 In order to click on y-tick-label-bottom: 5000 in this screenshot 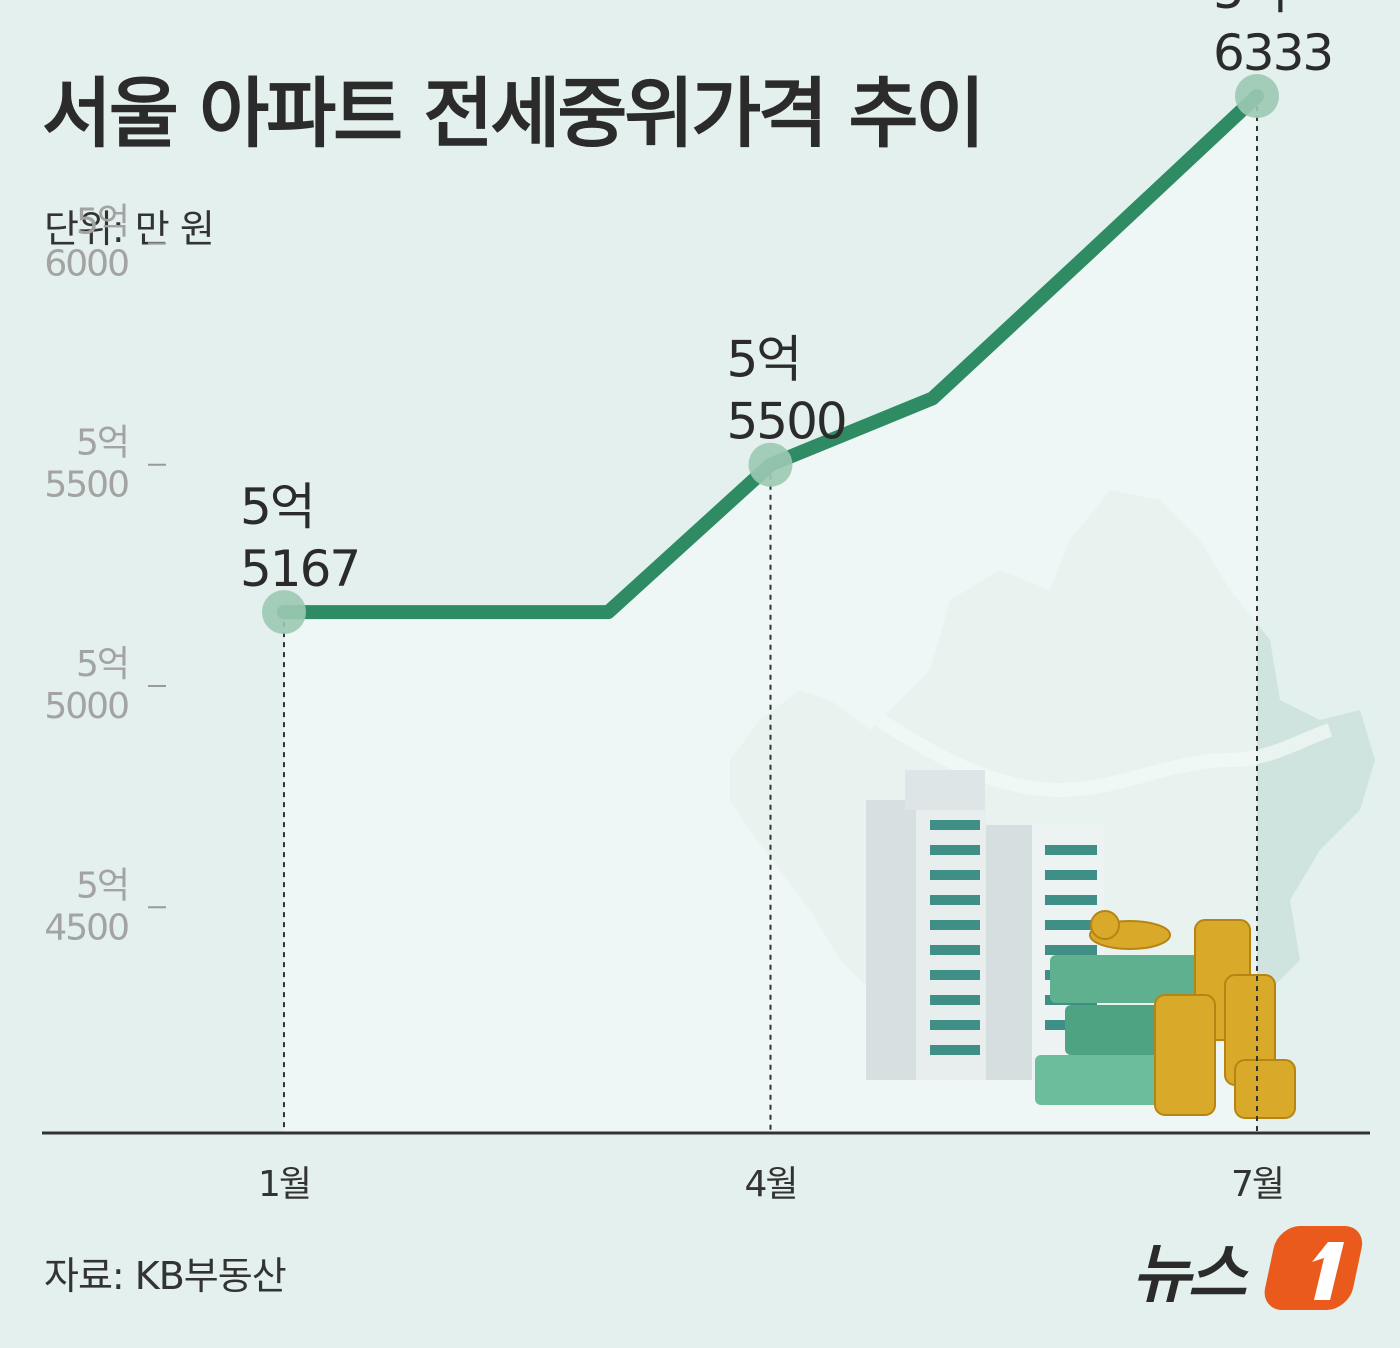, I will do `click(86, 706)`.